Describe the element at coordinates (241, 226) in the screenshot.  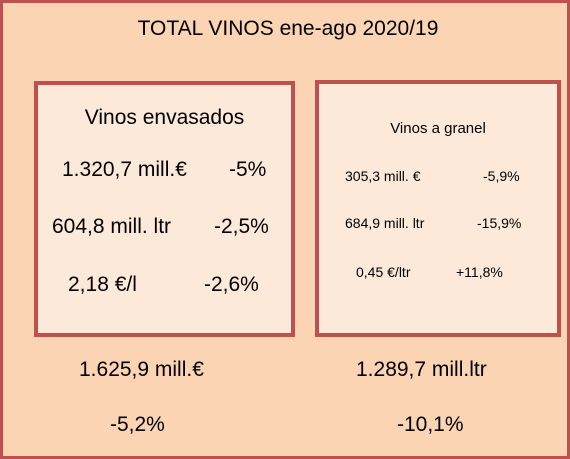
I see `envasados-change-ltr: -2,5%` at that location.